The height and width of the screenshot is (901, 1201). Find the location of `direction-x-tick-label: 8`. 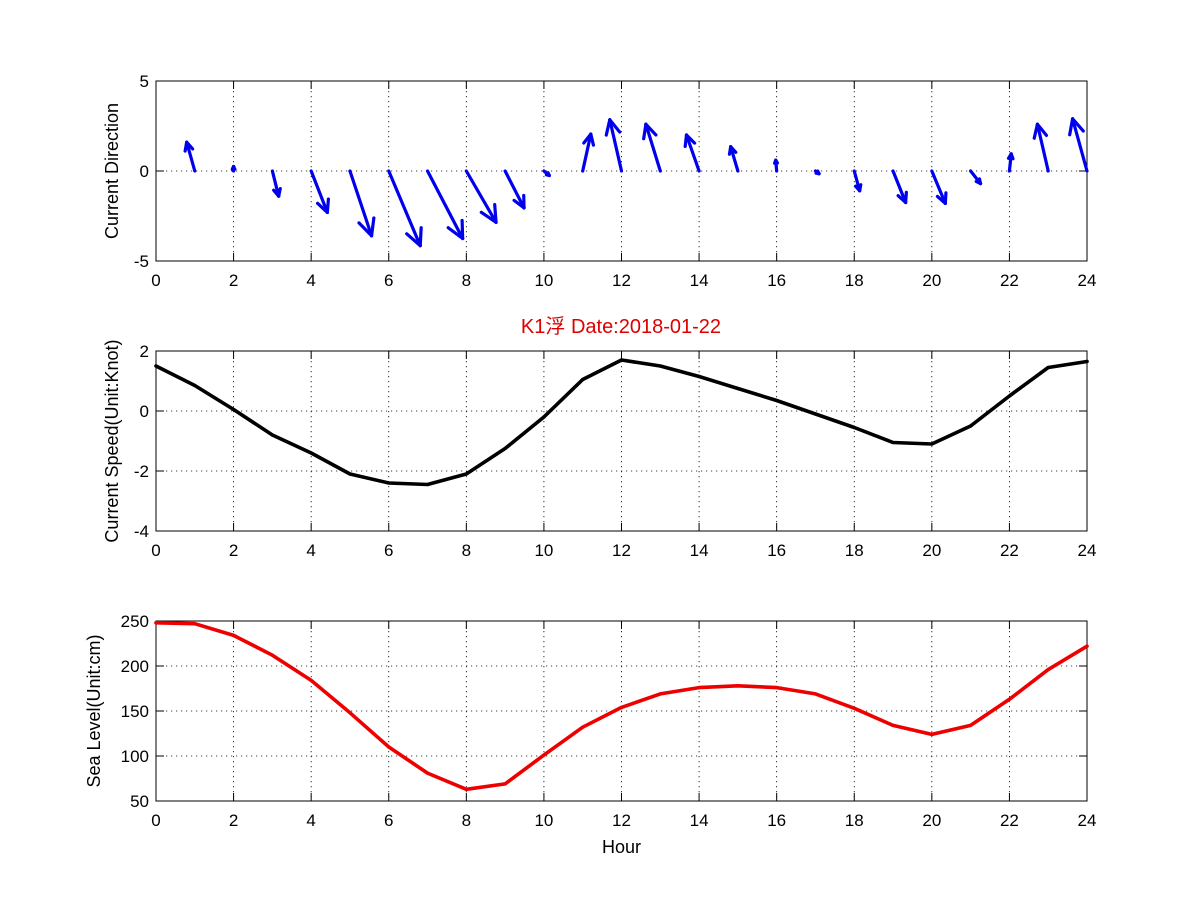

direction-x-tick-label: 8 is located at coordinates (466, 280).